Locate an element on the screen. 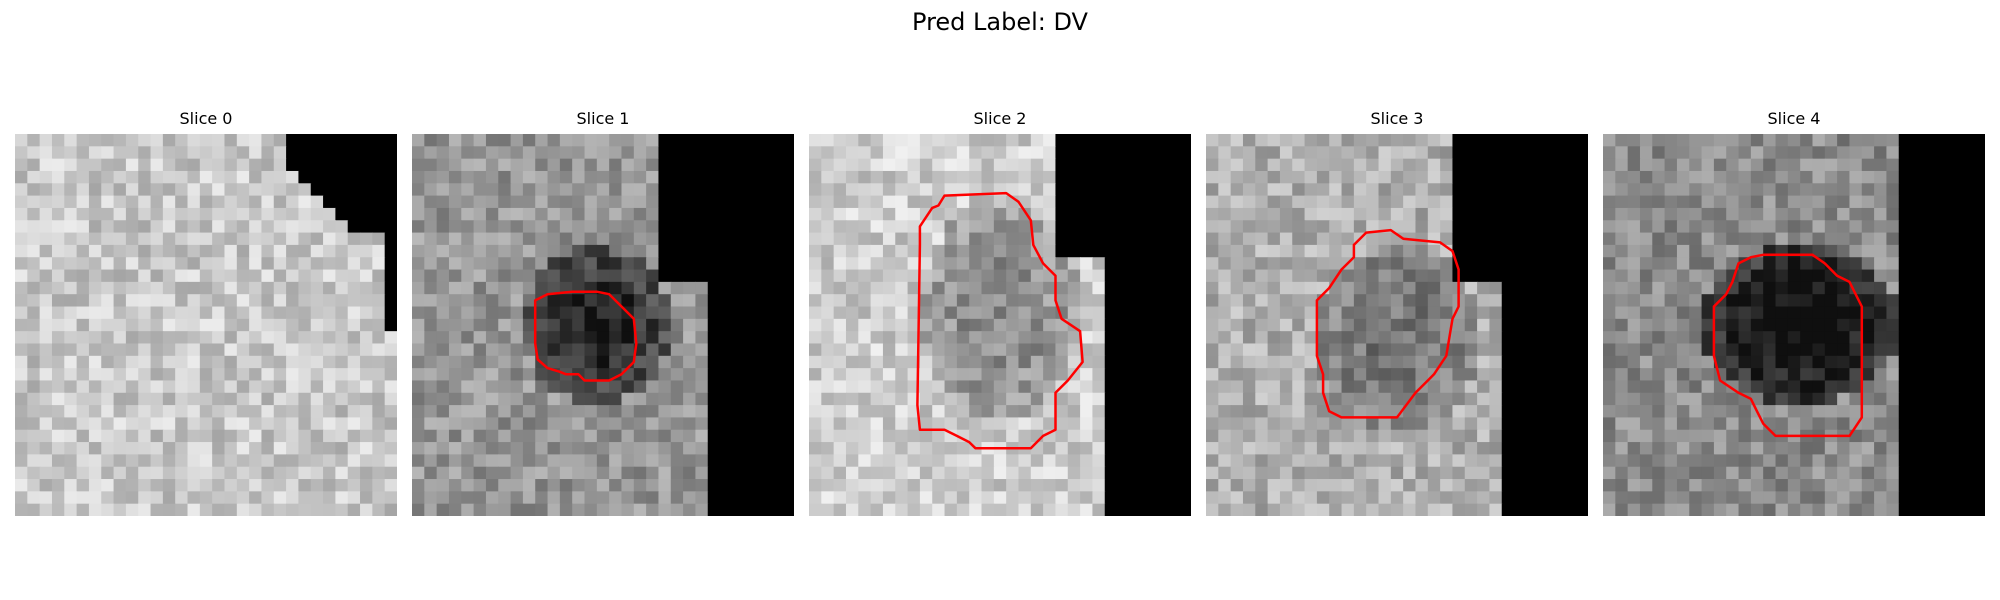 This screenshot has height=600, width=2000. slice-title: Slice 2 is located at coordinates (1000, 118).